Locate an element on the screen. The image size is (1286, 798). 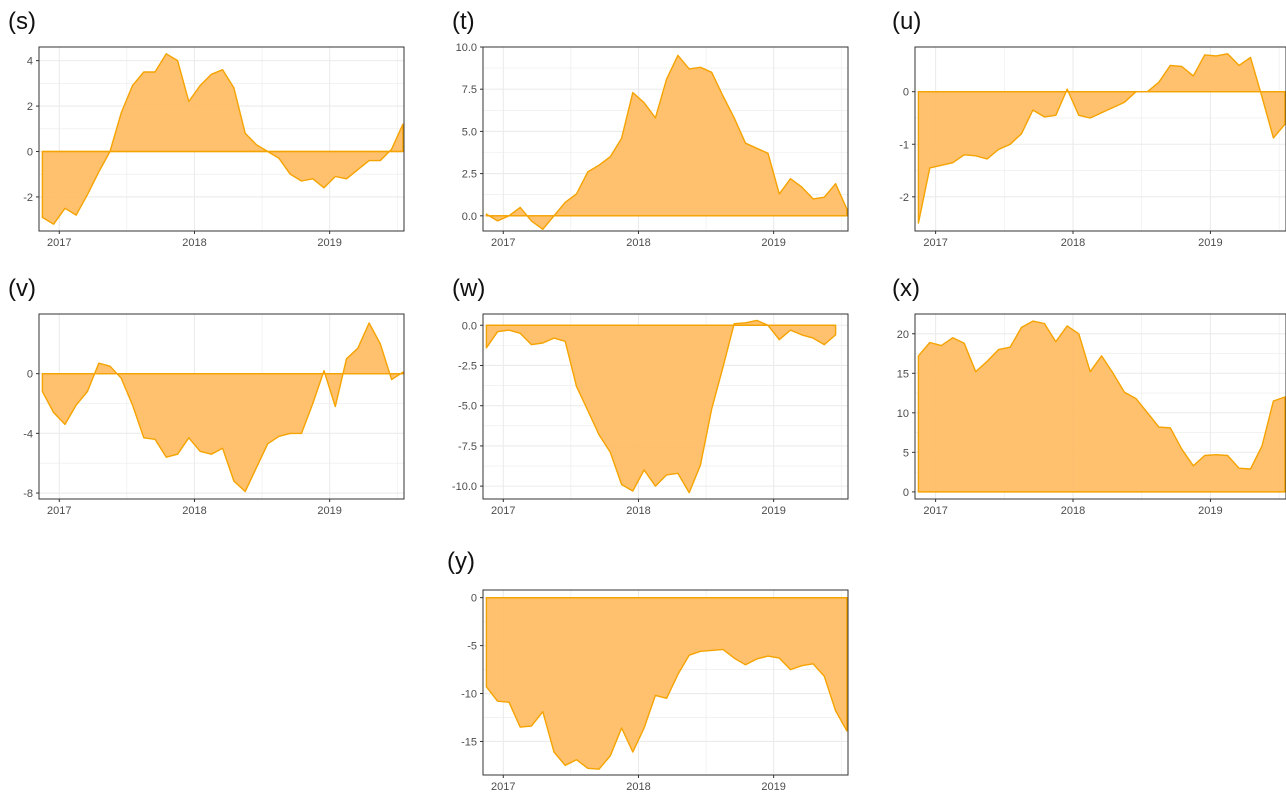
panel-label: (v) is located at coordinates (22, 288).